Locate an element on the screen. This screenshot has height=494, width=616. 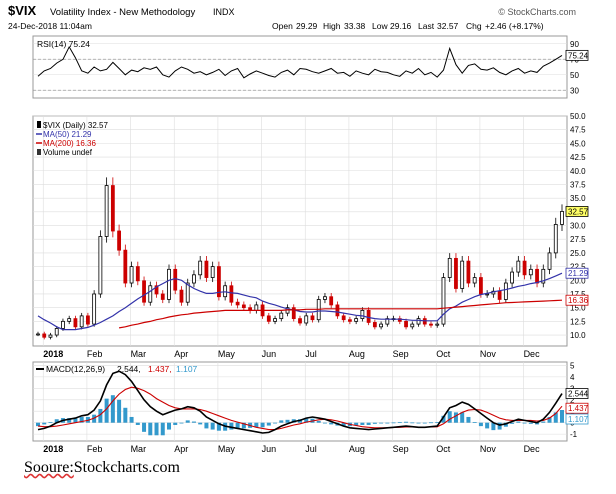
price-tick-label: 17.5 is located at coordinates (578, 294).